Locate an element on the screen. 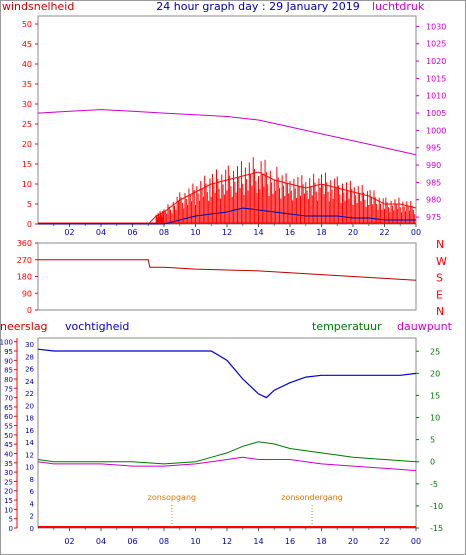 The image size is (466, 555). left-tick-label: 45 is located at coordinates (27, 44).